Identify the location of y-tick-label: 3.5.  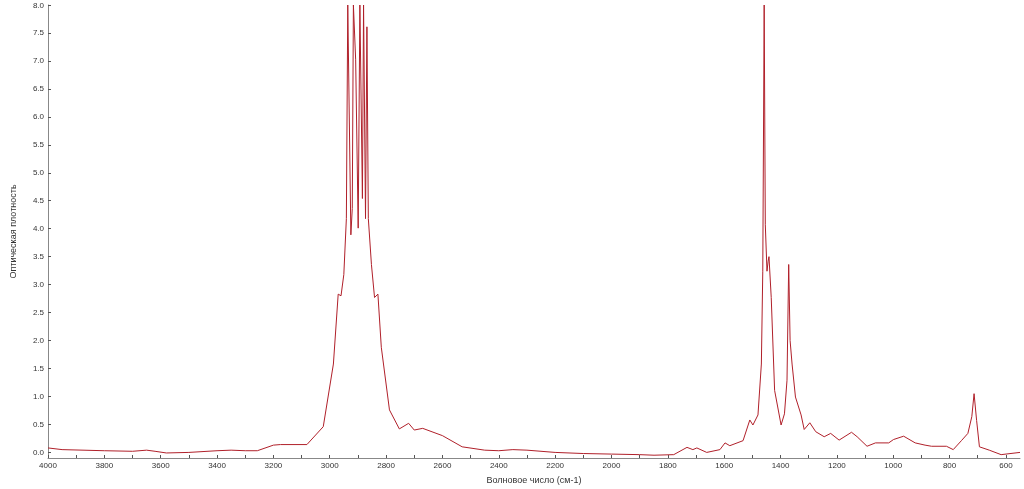
(38, 257).